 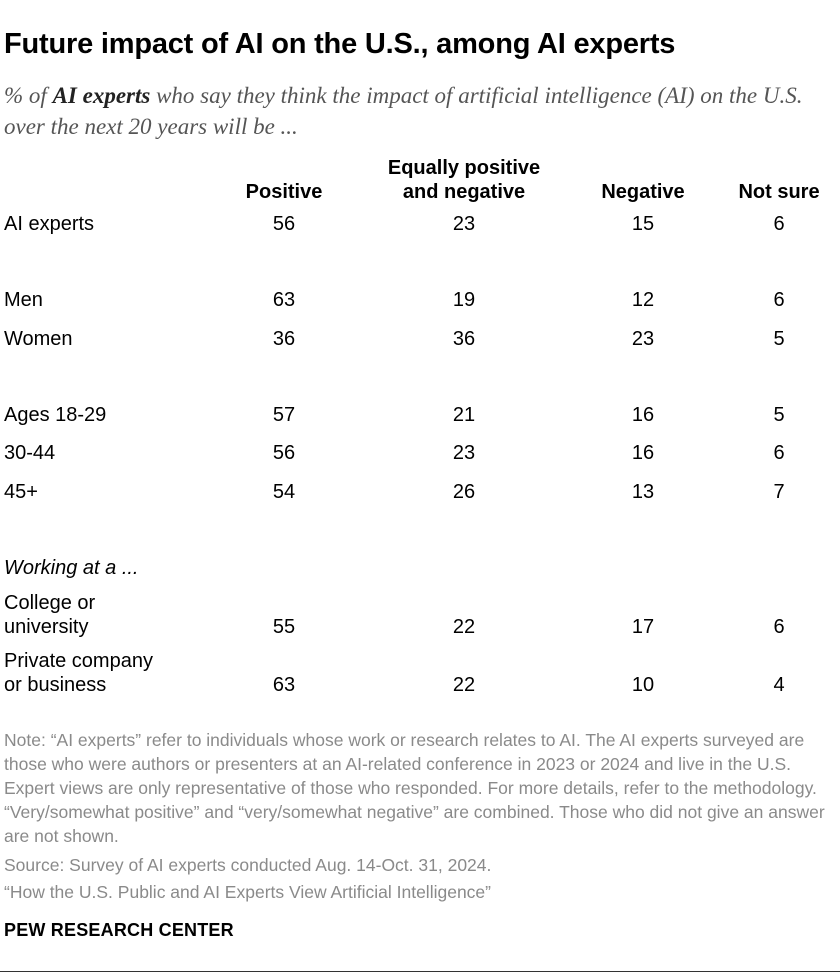 I want to click on row-label: Ages 18-29, so click(x=55, y=415).